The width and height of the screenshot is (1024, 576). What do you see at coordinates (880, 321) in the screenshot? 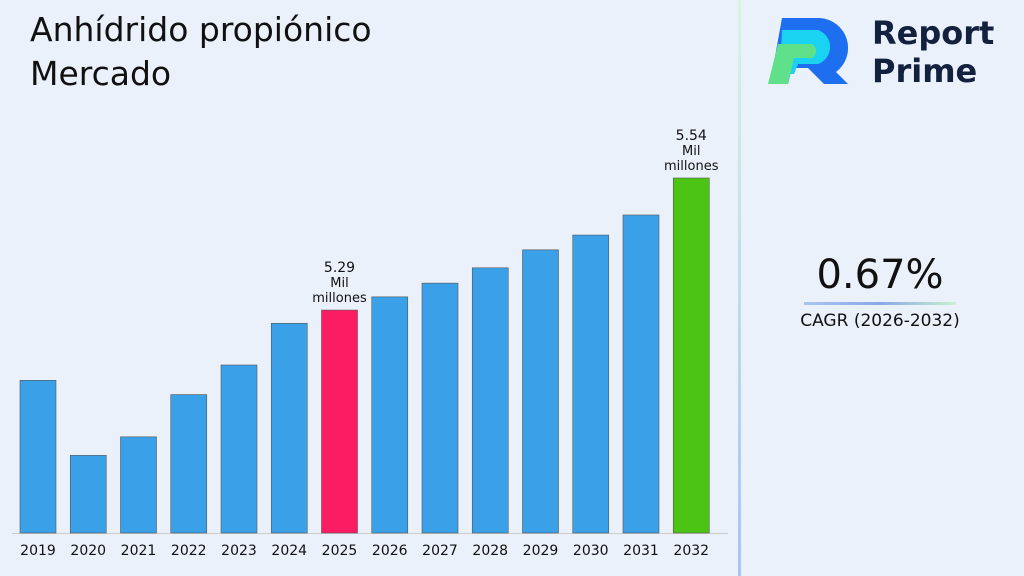
I see `cagr-label: CAGR (2026-2032)` at bounding box center [880, 321].